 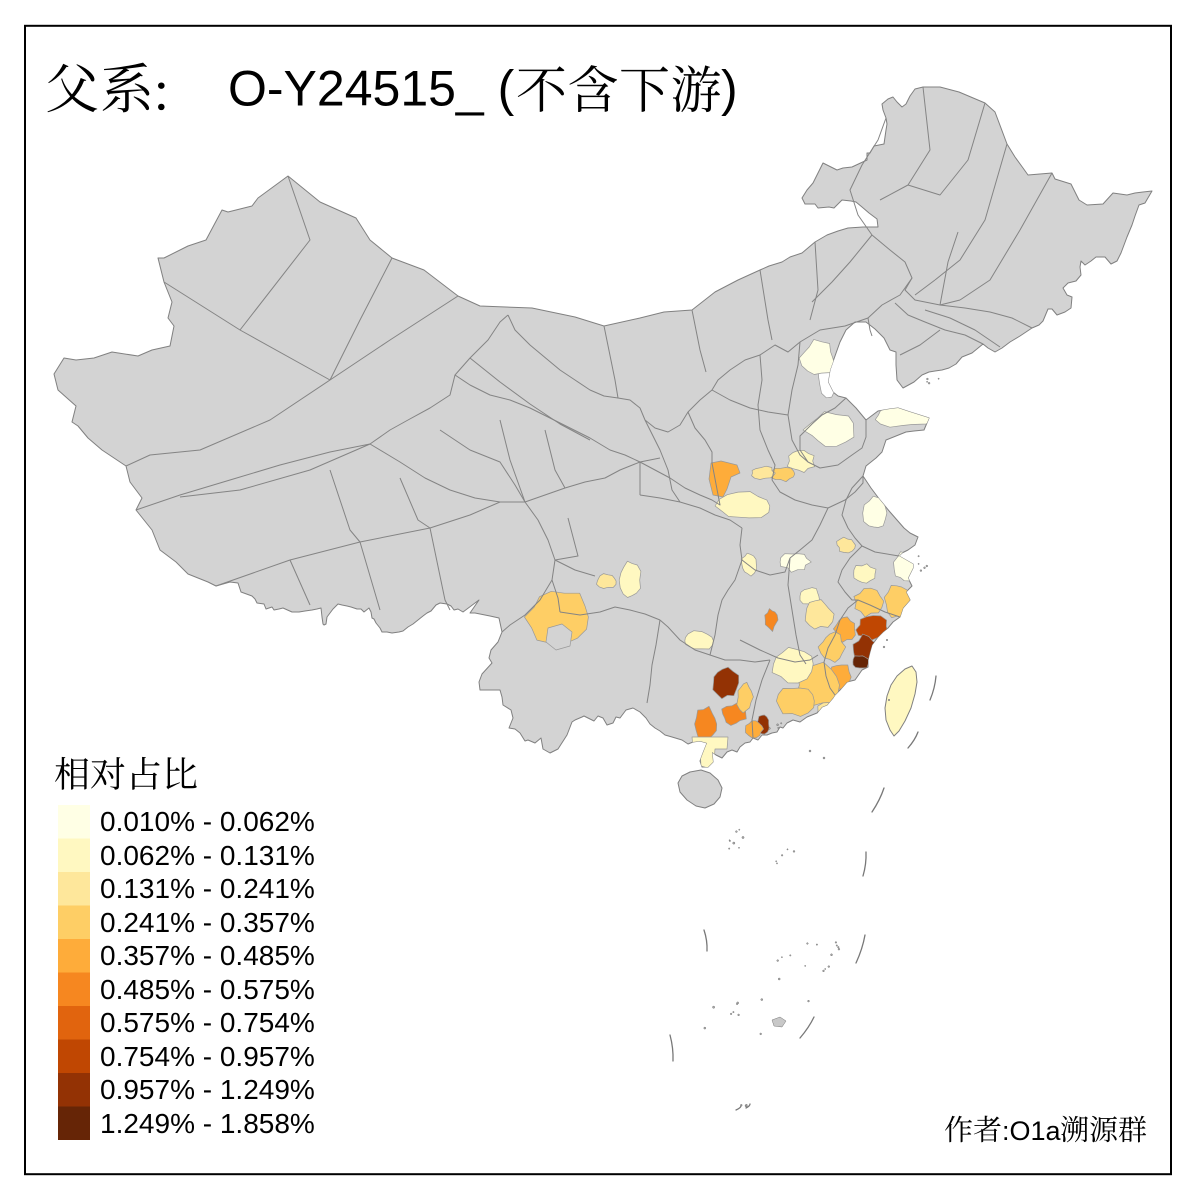 I want to click on svg-text: O-Y24515_ (, so click(x=371, y=89).